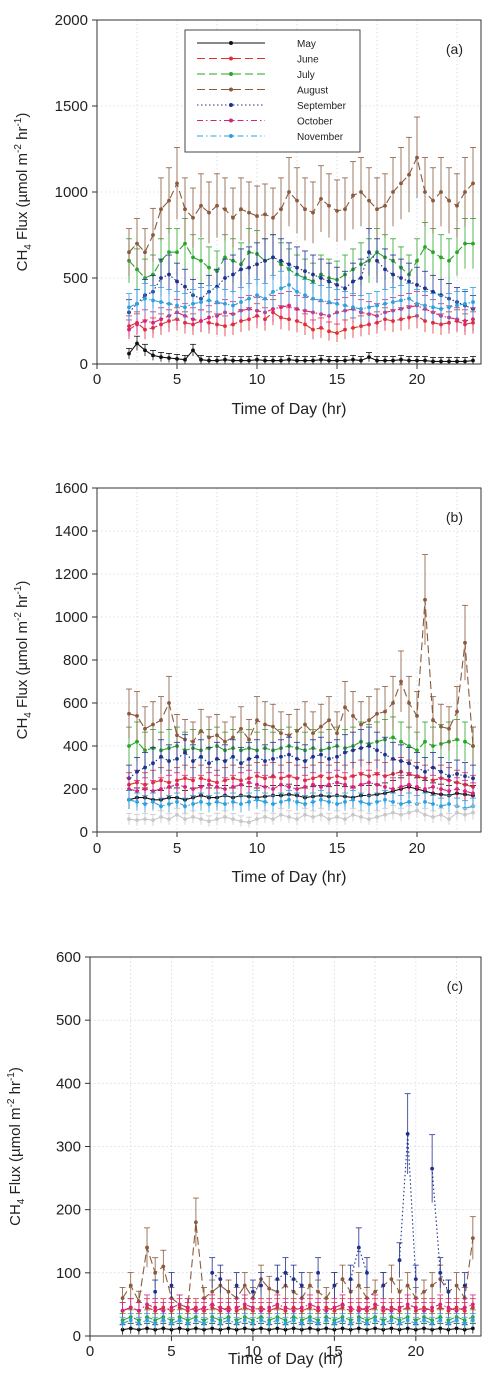 The image size is (485, 1376). Describe the element at coordinates (417, 379) in the screenshot. I see `x-tick-label: 20` at that location.